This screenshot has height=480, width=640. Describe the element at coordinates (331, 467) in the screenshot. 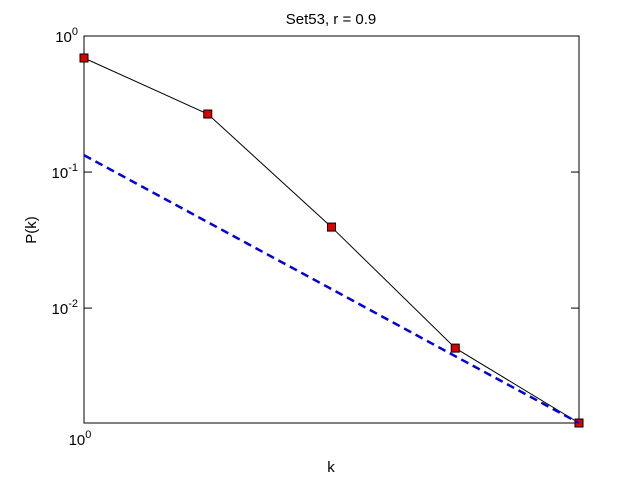

I see `x-axis-label: k` at that location.